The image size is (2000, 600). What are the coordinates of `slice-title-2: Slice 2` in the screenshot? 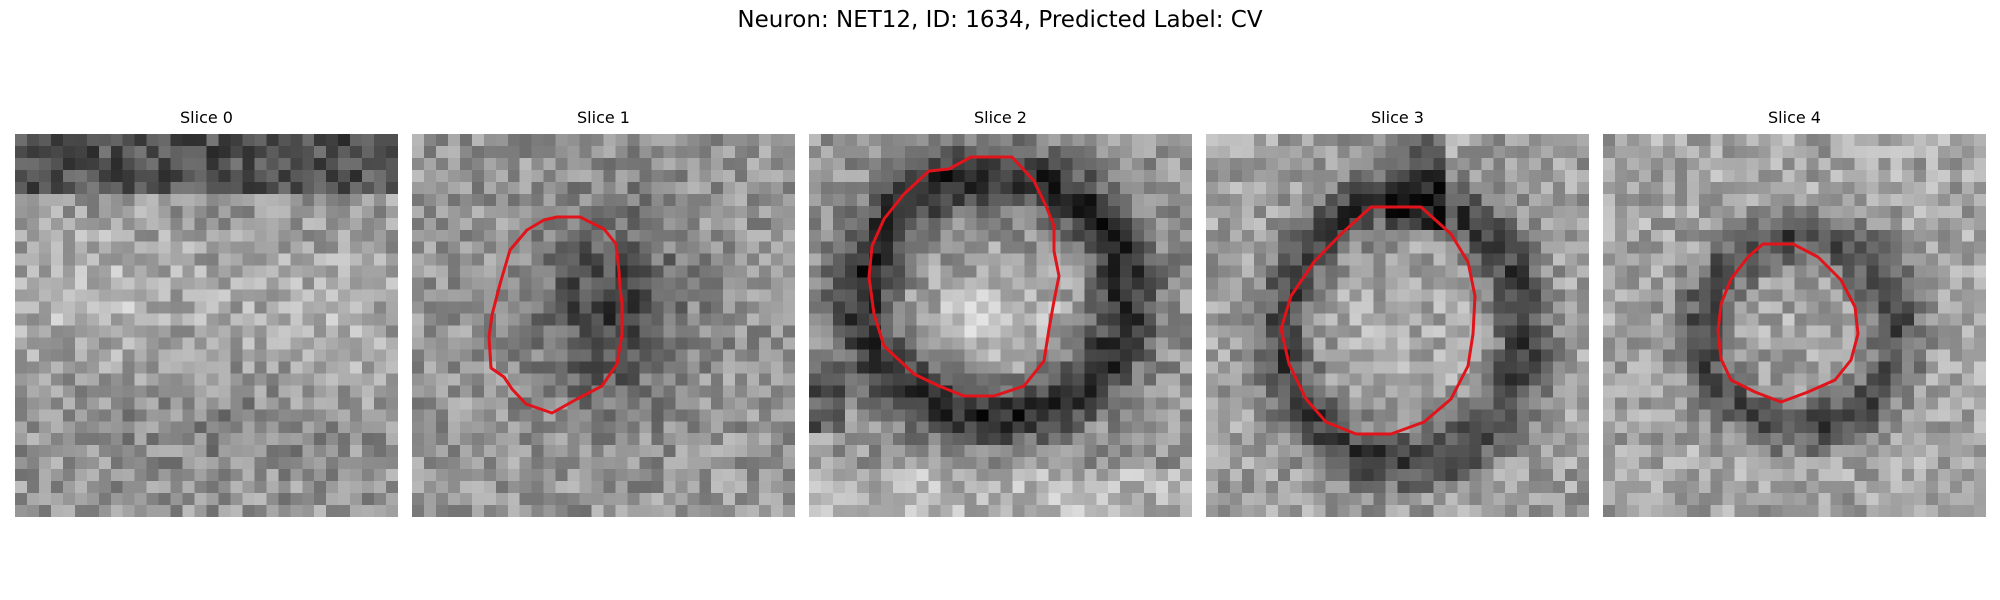 It's located at (1000, 117).